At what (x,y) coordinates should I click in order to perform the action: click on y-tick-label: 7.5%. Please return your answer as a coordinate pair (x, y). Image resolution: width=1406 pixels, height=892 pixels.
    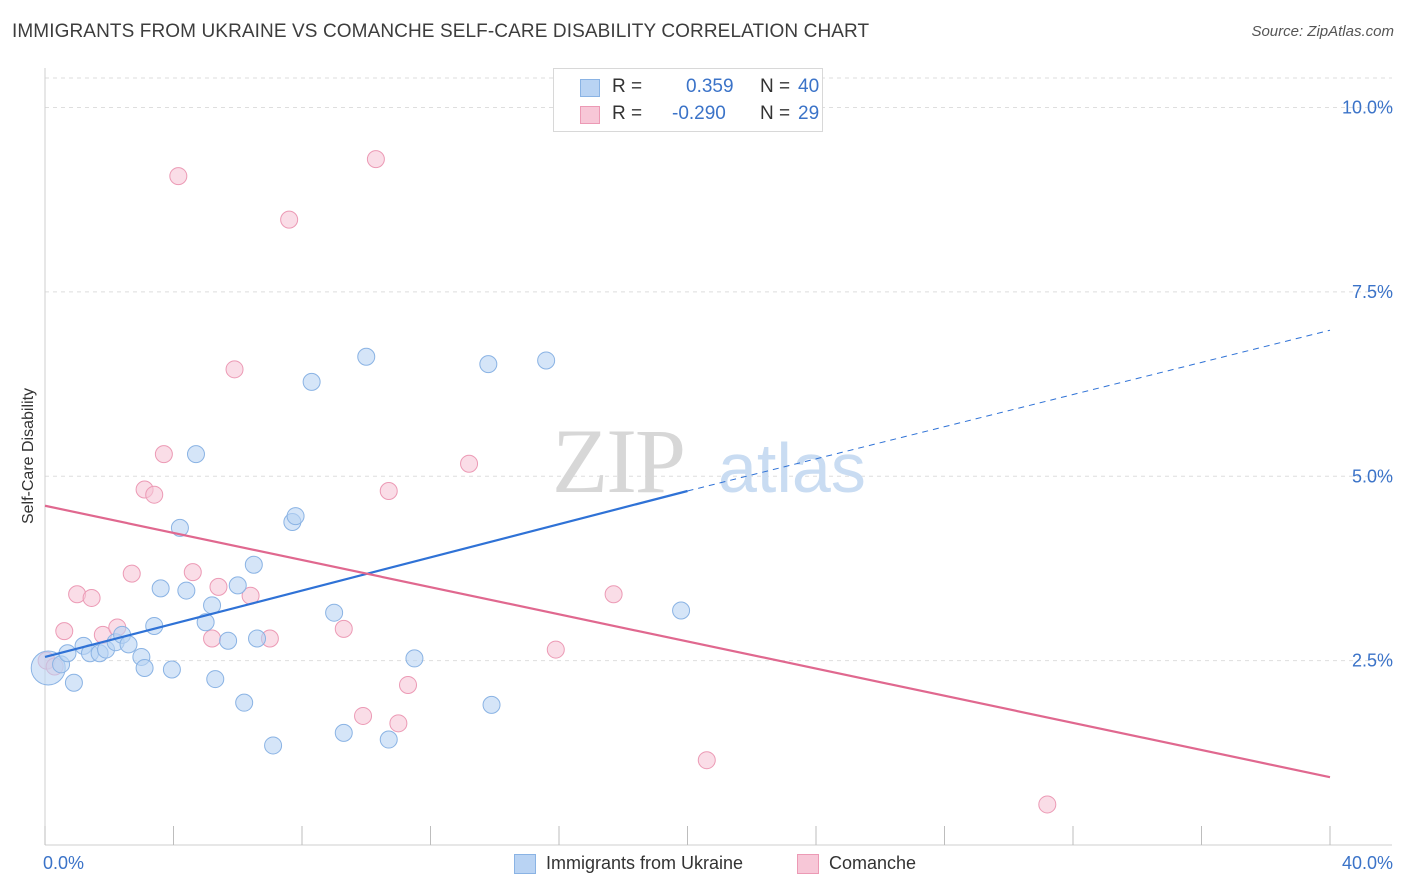
    Looking at the image, I should click on (1372, 292).